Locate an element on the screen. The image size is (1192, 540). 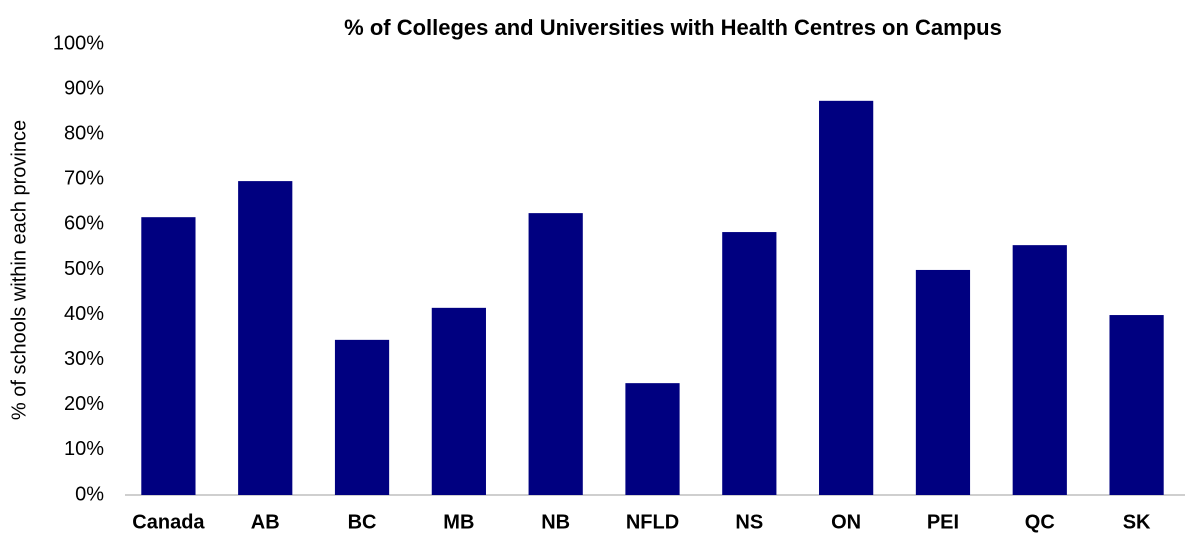
x-tick-label: NS is located at coordinates (749, 522).